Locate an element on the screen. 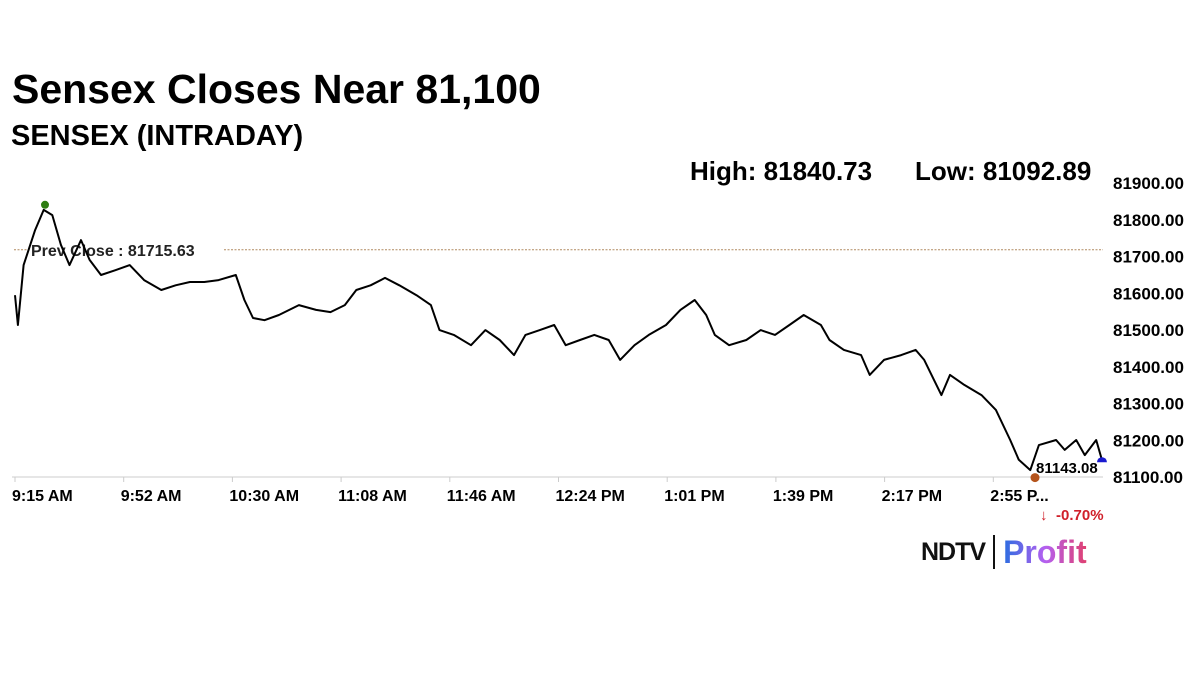 Image resolution: width=1200 pixels, height=675 pixels. x-tick-label: 10:30 AM is located at coordinates (264, 496).